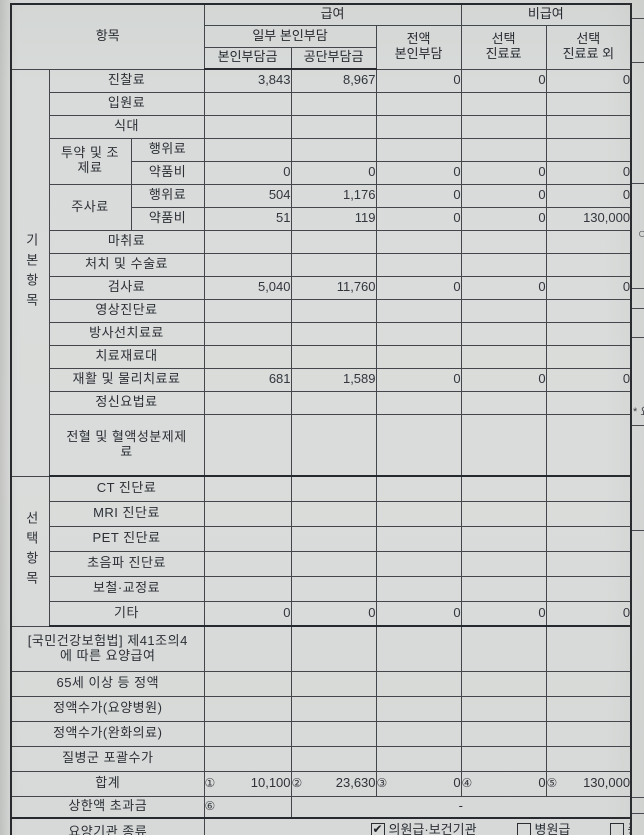  I want to click on row-label: 기타, so click(126, 613).